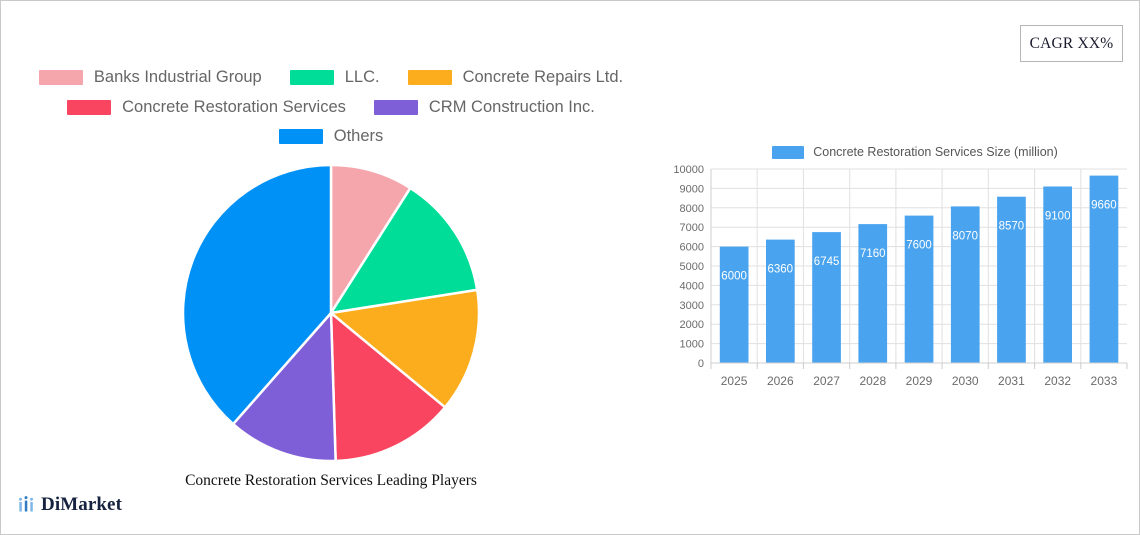 This screenshot has width=1140, height=535. What do you see at coordinates (1057, 381) in the screenshot?
I see `x-axis-tick-label: 2032` at bounding box center [1057, 381].